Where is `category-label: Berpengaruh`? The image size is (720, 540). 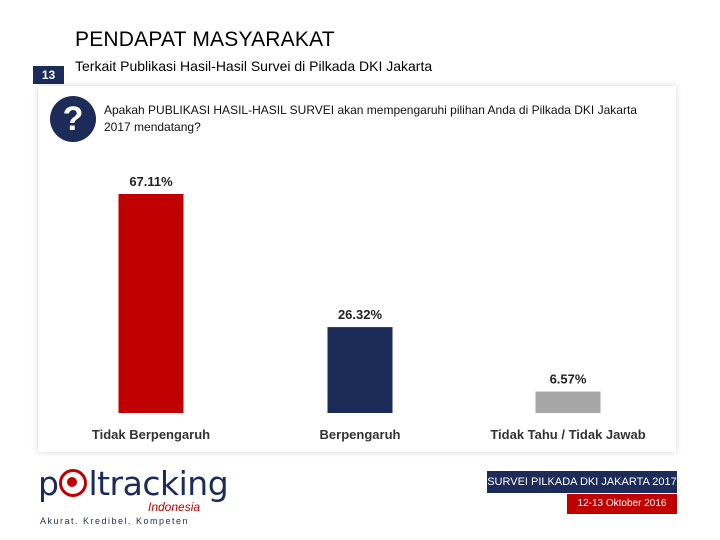 category-label: Berpengaruh is located at coordinates (360, 434).